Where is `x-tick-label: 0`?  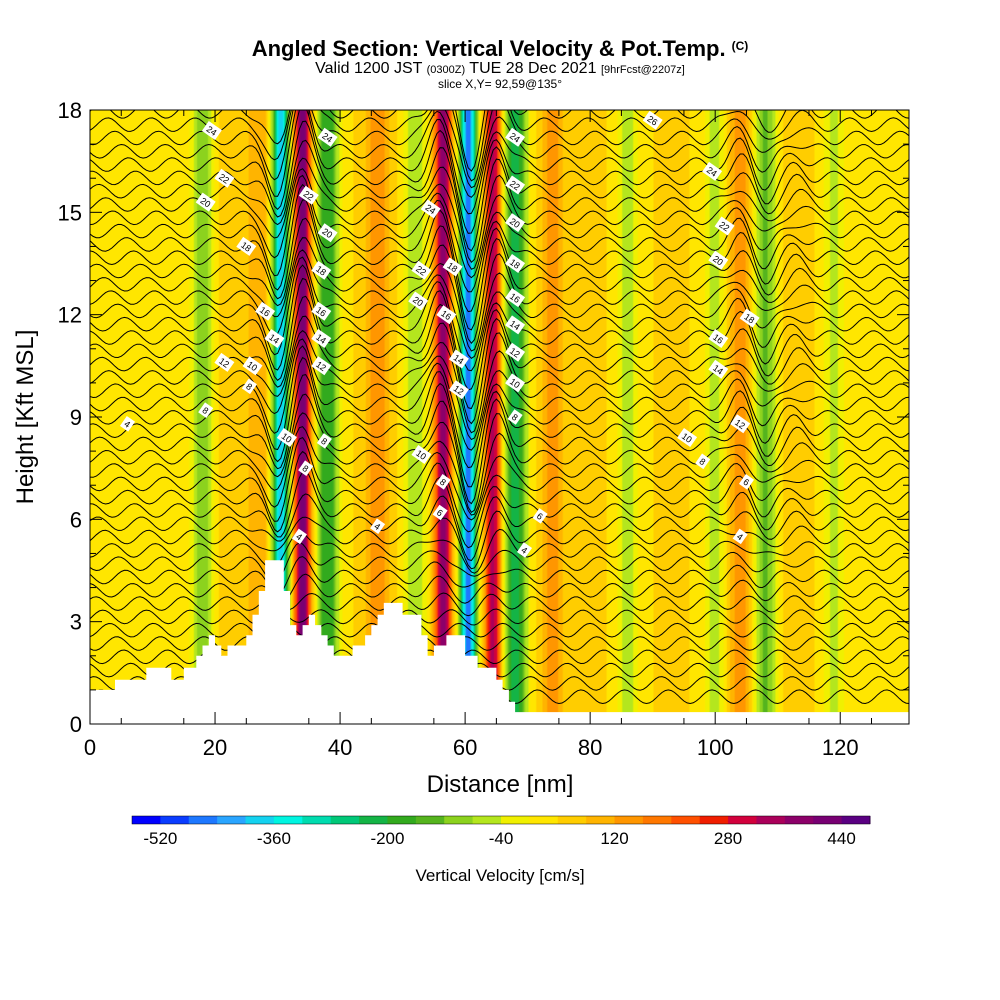 x-tick-label: 0 is located at coordinates (90, 747).